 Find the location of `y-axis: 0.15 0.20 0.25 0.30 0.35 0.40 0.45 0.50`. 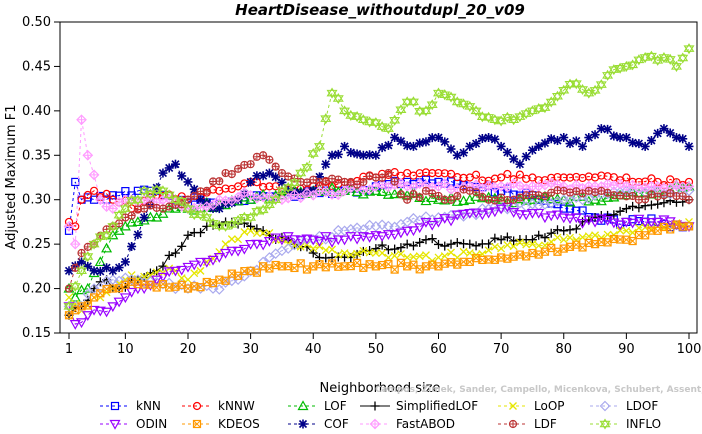

y-axis: 0.15 0.20 0.25 0.30 0.35 0.40 0.45 0.50 is located at coordinates (41, 178).